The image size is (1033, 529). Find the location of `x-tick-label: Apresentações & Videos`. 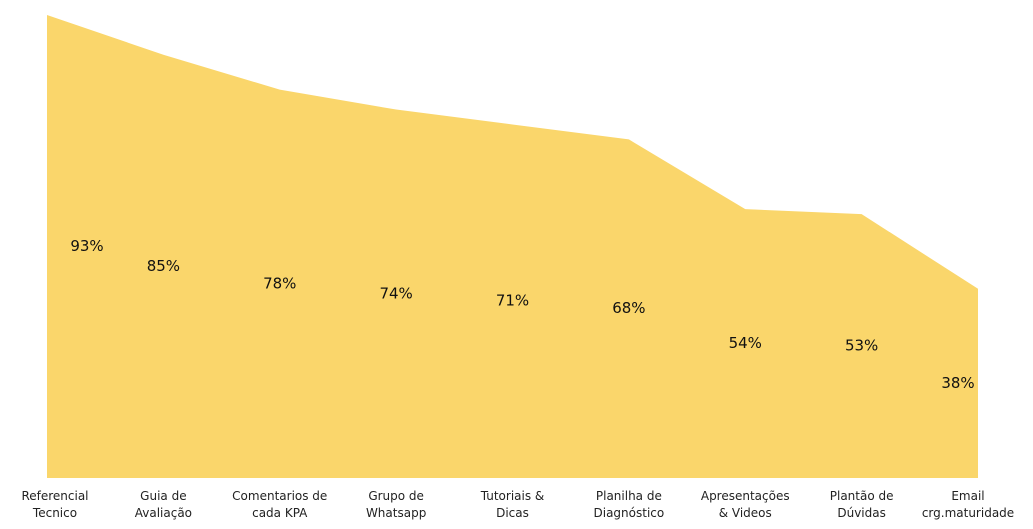

x-tick-label: Apresentações & Videos is located at coordinates (745, 504).